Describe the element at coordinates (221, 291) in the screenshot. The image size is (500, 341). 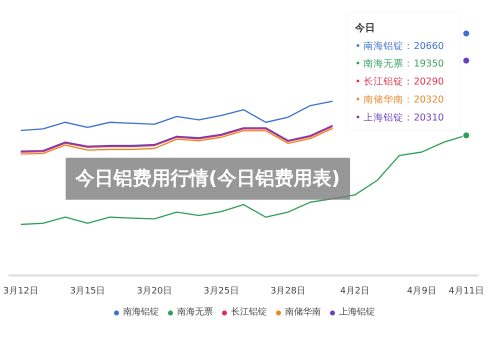
I see `x-tick-label: 3月25日` at that location.